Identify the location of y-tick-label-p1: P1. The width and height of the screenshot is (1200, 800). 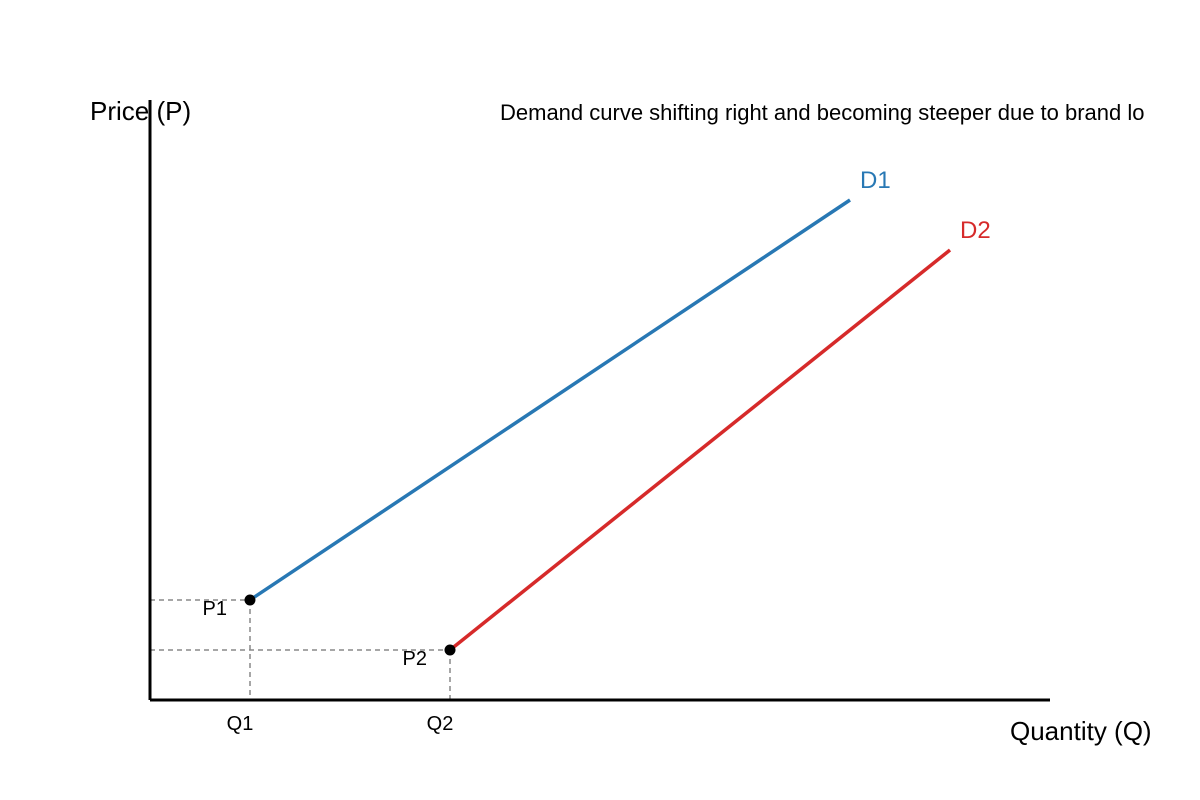
(215, 609).